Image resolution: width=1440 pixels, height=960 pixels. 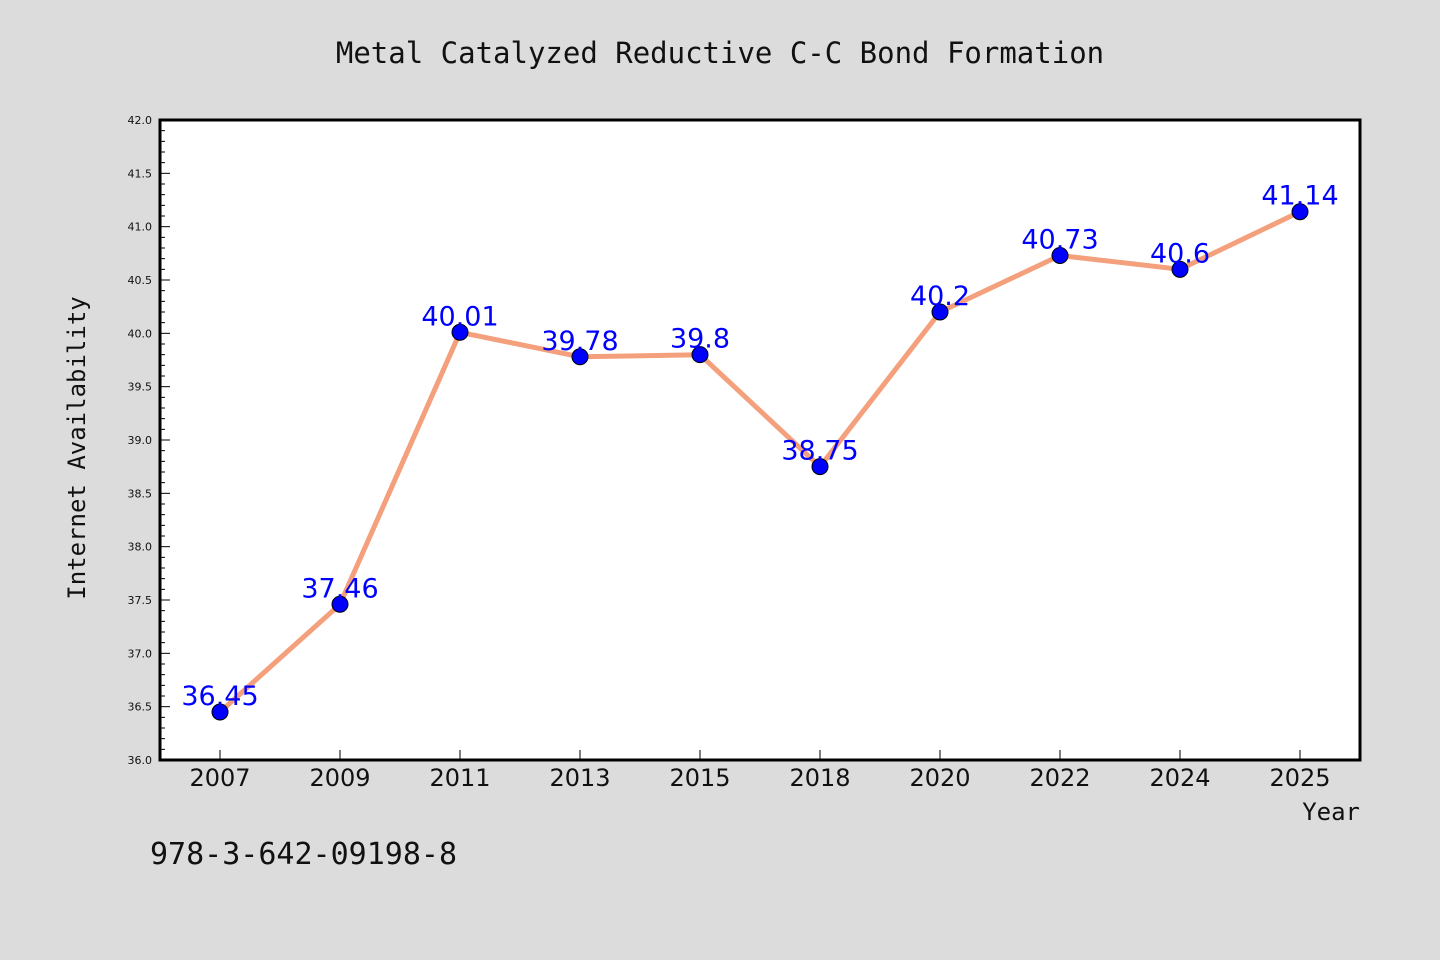 What do you see at coordinates (1059, 778) in the screenshot?
I see `x-tick-label: 2022` at bounding box center [1059, 778].